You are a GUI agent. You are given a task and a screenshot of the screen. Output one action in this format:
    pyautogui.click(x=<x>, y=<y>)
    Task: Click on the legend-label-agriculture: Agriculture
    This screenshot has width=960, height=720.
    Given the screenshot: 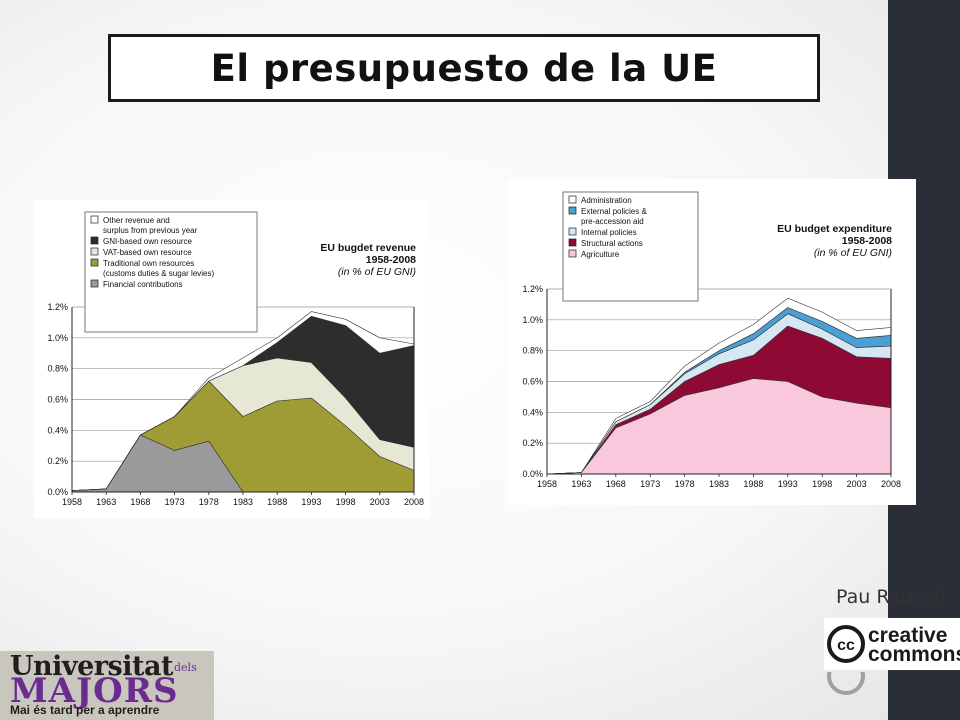 What is the action you would take?
    pyautogui.click(x=600, y=254)
    